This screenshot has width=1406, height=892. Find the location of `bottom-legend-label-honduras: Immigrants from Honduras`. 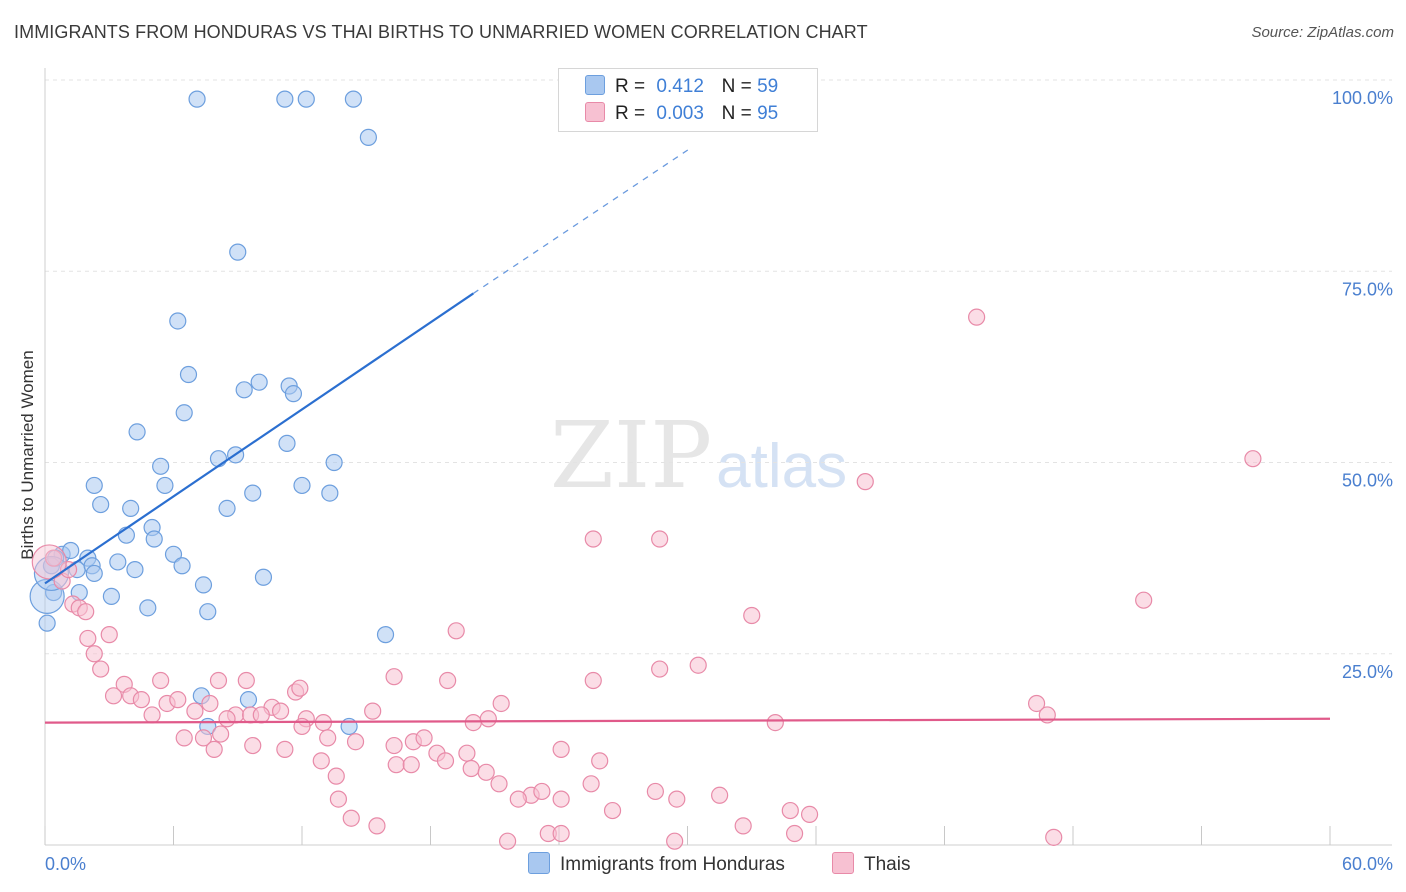

bottom-legend-label-honduras: Immigrants from Honduras is located at coordinates (672, 864).